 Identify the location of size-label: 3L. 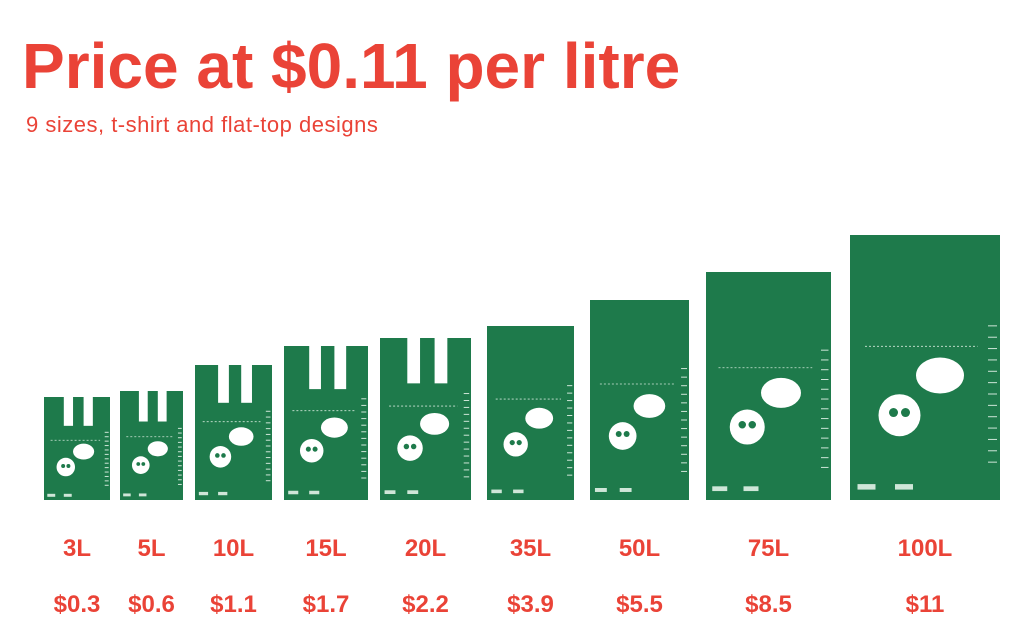
(77, 548).